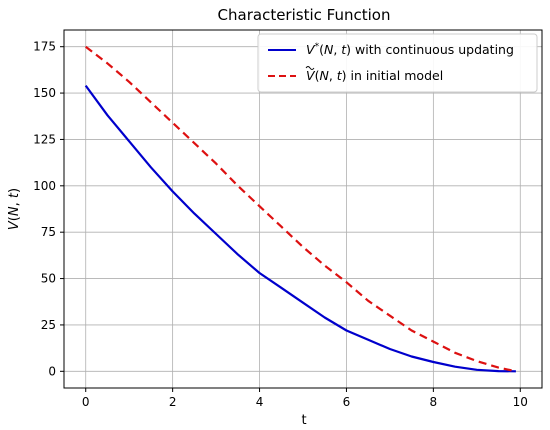 The width and height of the screenshot is (550, 430). What do you see at coordinates (44, 47) in the screenshot?
I see `y-tick-label: 175` at bounding box center [44, 47].